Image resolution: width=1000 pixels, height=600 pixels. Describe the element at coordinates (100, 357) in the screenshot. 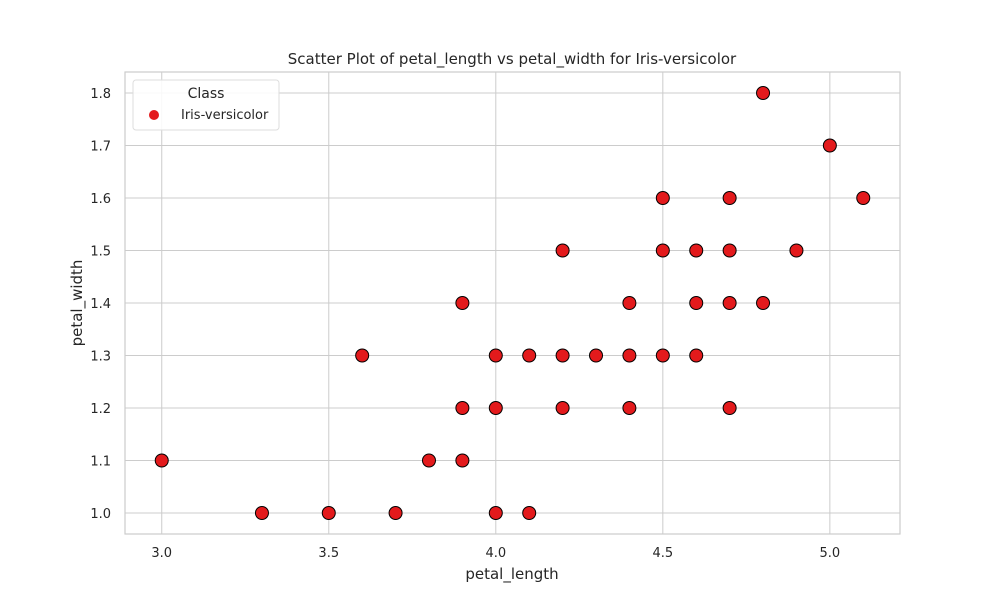

I see `y-tick-label: 1.3` at that location.